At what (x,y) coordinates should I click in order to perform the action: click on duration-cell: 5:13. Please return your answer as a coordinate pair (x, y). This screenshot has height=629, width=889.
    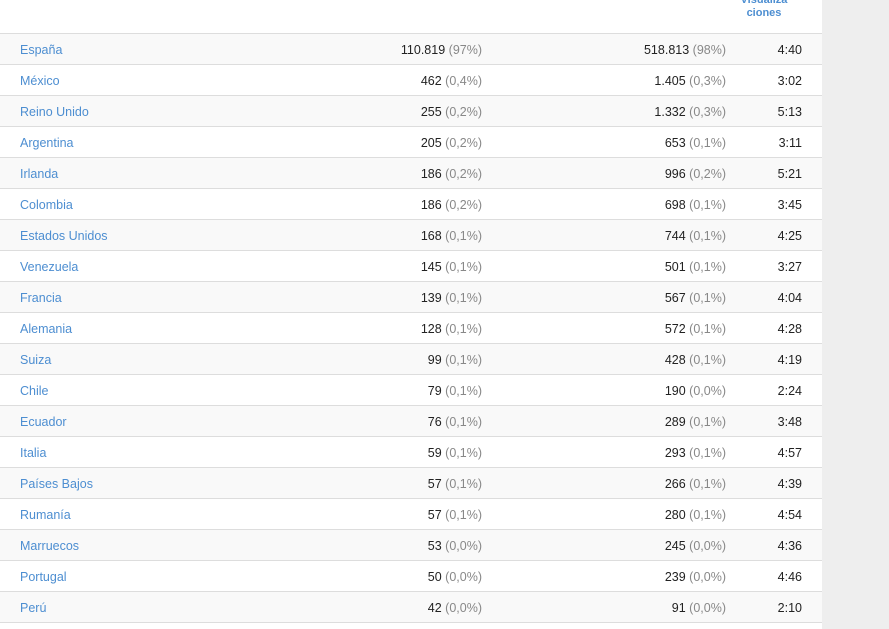
    Looking at the image, I should click on (789, 112).